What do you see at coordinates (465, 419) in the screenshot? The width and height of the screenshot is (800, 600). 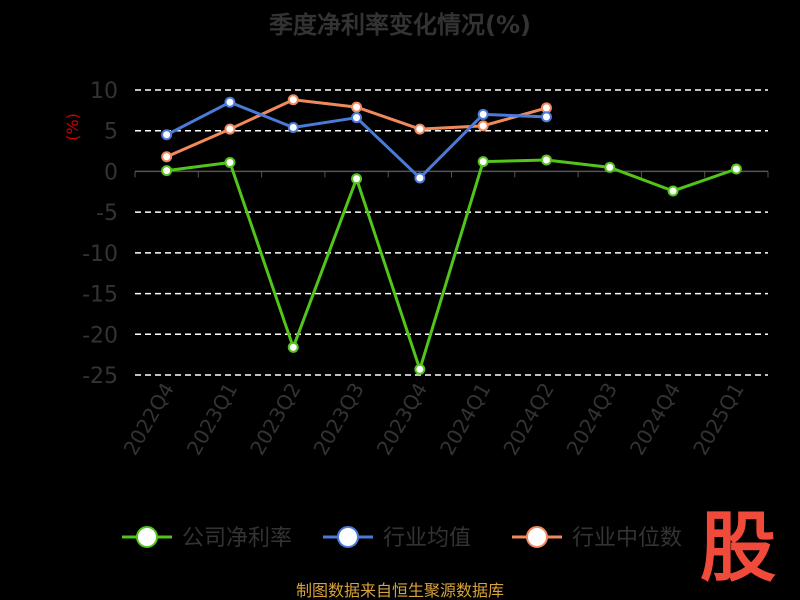 I see `x-tick-label: 2024Q1` at bounding box center [465, 419].